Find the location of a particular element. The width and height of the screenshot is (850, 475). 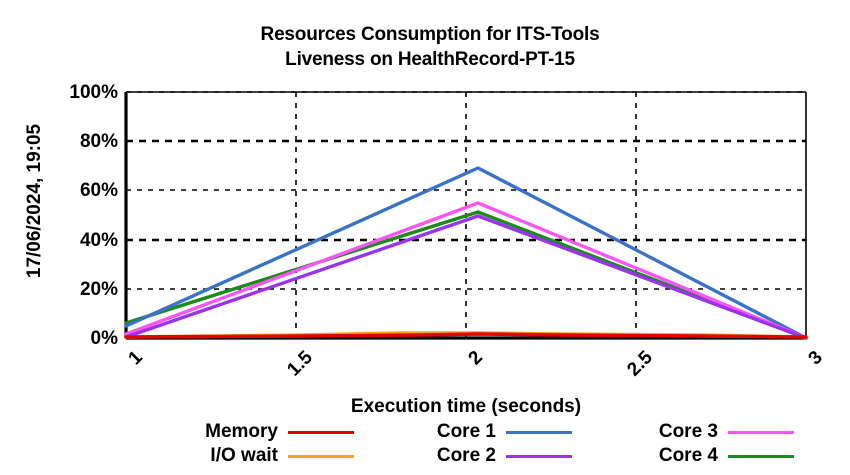

legend-item-core-2: Core 2 is located at coordinates (488, 456).